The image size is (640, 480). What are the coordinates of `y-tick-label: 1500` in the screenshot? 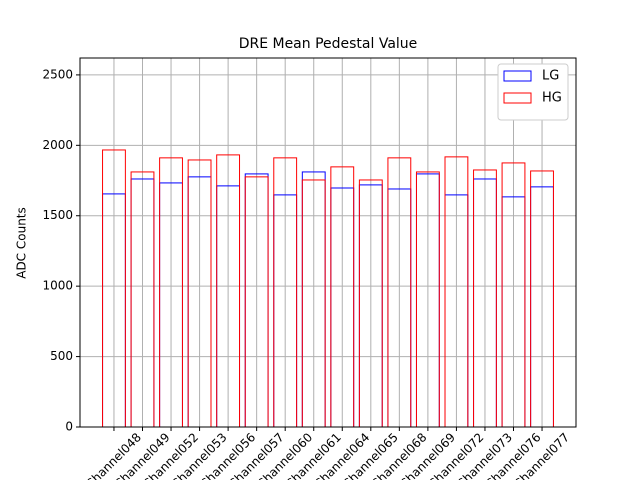 It's located at (57, 215).